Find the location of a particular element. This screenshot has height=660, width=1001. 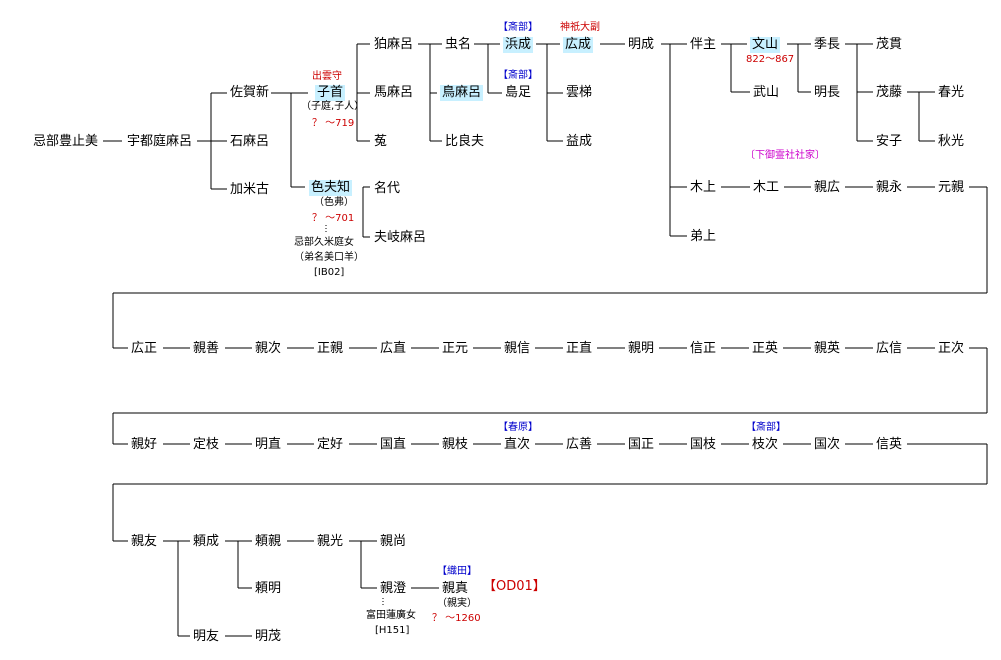

person-node: 定好 is located at coordinates (330, 444).